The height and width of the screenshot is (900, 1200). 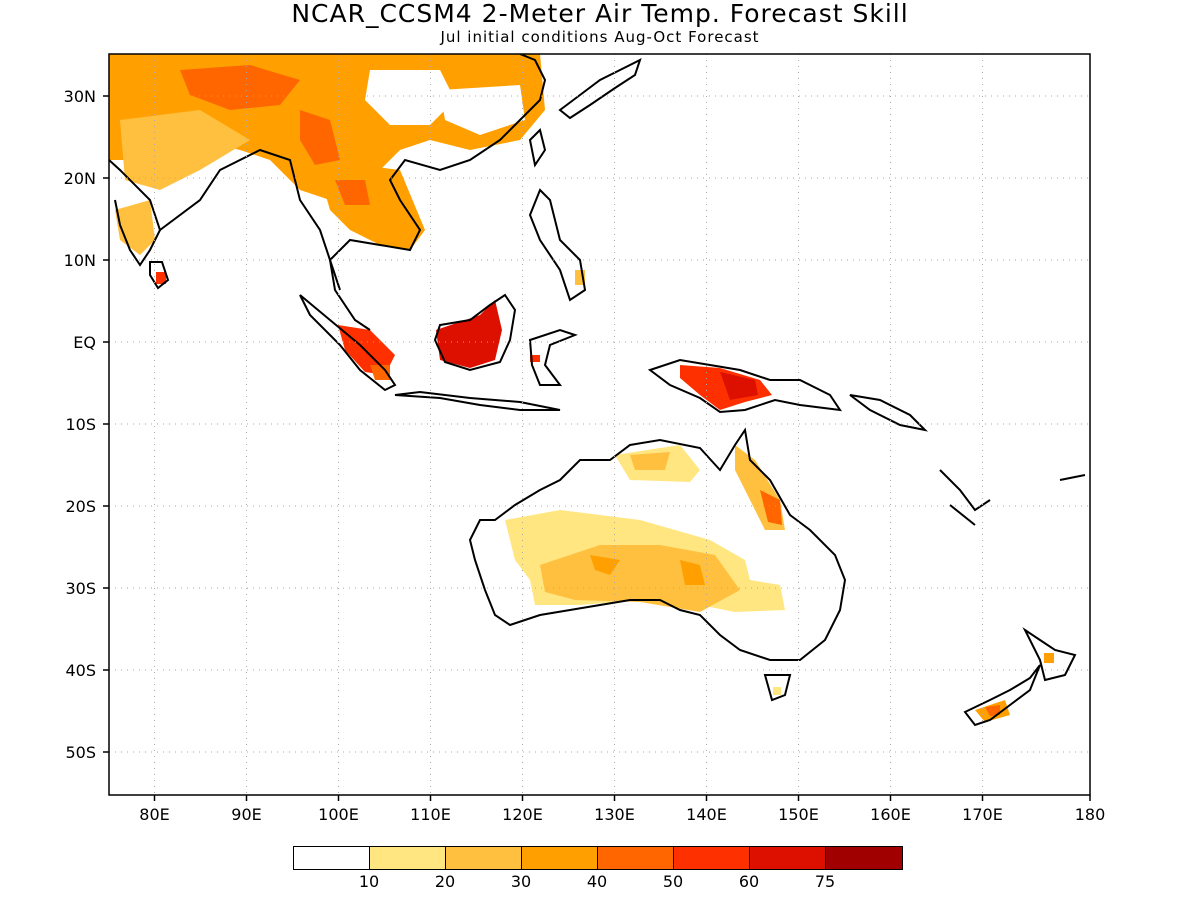 What do you see at coordinates (80, 178) in the screenshot?
I see `lat-tick-label: 20N` at bounding box center [80, 178].